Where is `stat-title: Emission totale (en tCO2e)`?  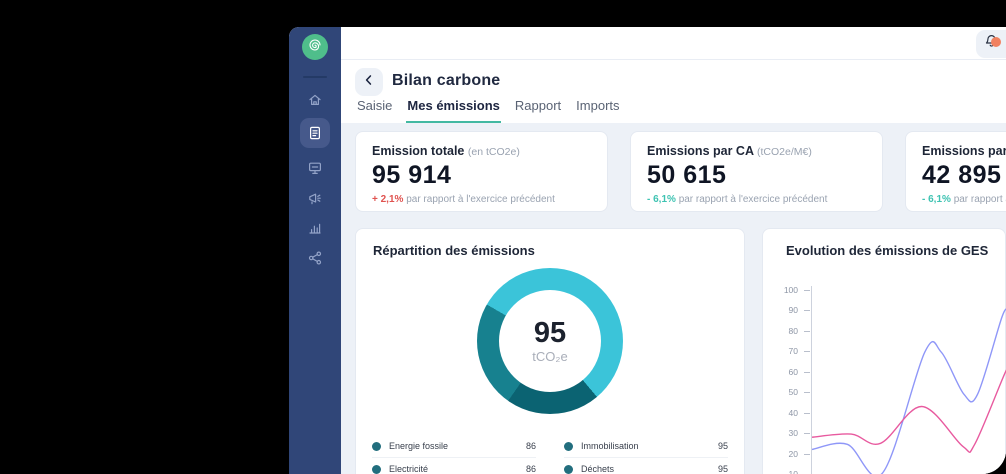
stat-title: Emission totale (en tCO2e) is located at coordinates (446, 151).